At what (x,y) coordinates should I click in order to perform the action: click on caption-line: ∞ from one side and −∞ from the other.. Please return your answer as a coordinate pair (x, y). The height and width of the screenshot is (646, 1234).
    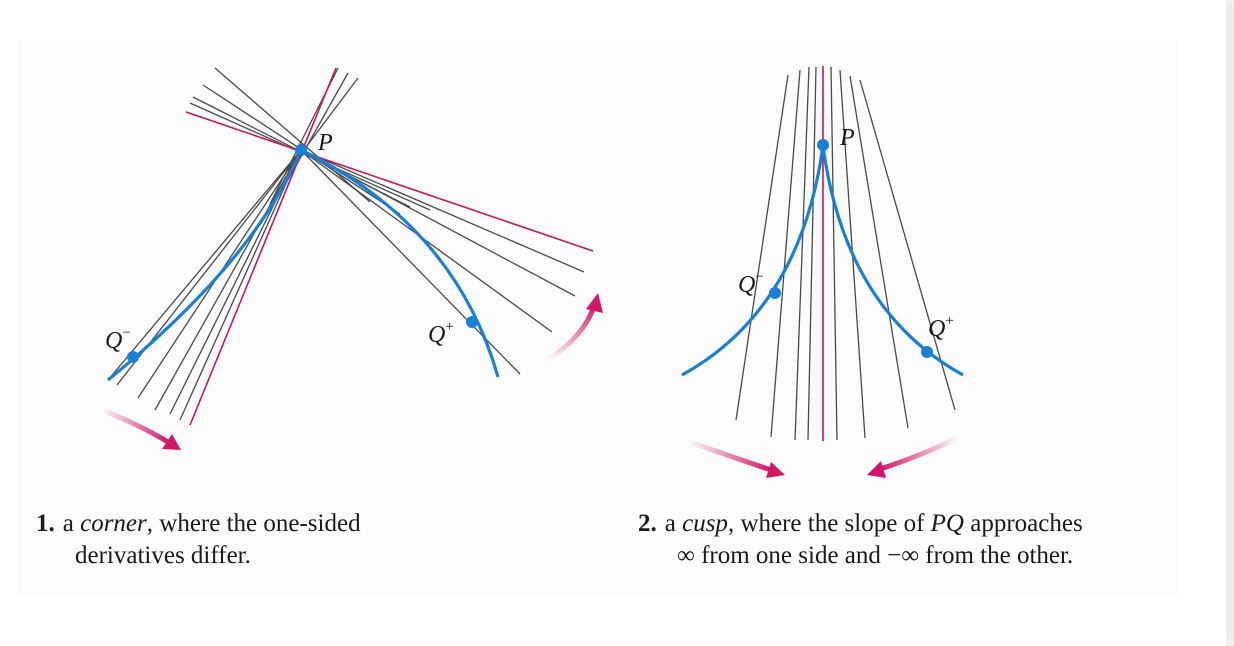
    Looking at the image, I should click on (860, 556).